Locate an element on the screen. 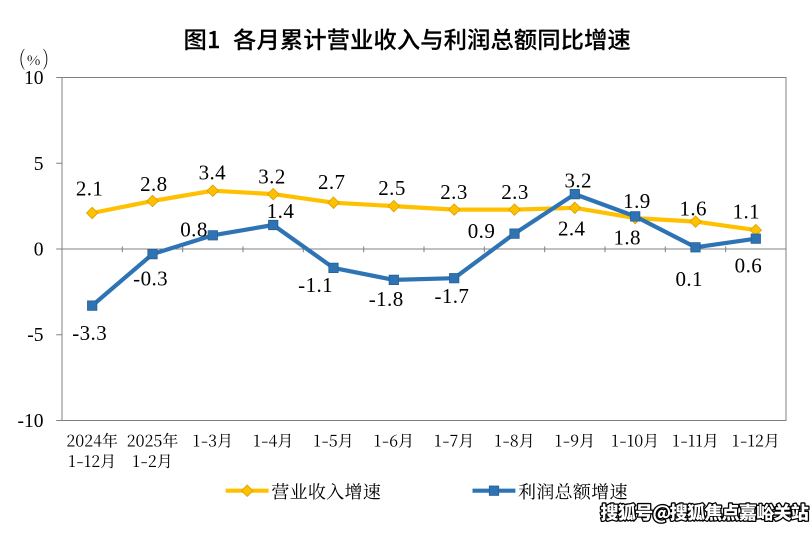 Image resolution: width=811 pixels, height=534 pixels. svg-text: 10 is located at coordinates (34, 78).